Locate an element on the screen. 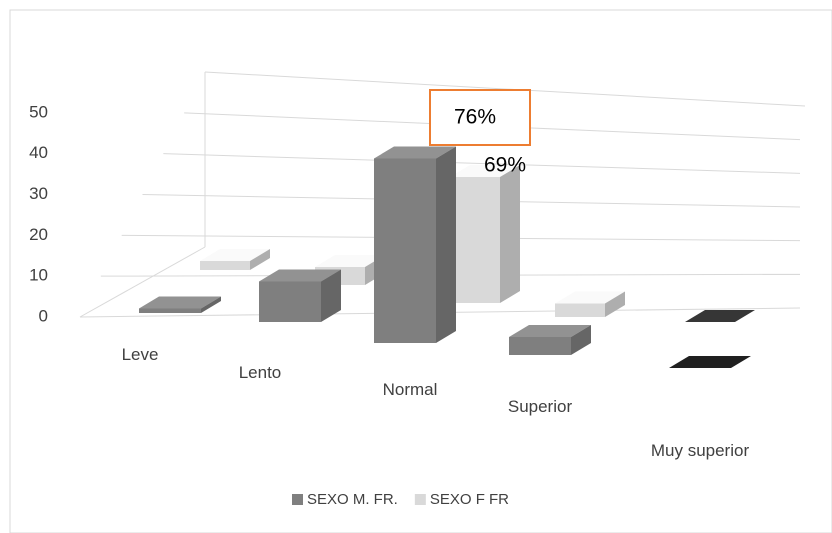 The height and width of the screenshot is (533, 832). y-tick-label: 10 is located at coordinates (38, 275).